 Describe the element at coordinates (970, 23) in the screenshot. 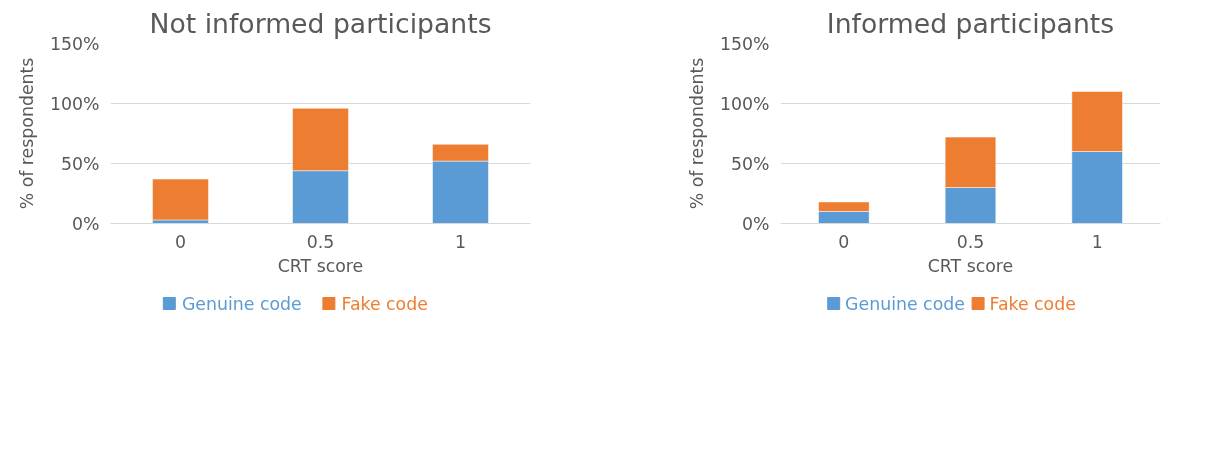

I see `chart-title: Informed participants` at that location.